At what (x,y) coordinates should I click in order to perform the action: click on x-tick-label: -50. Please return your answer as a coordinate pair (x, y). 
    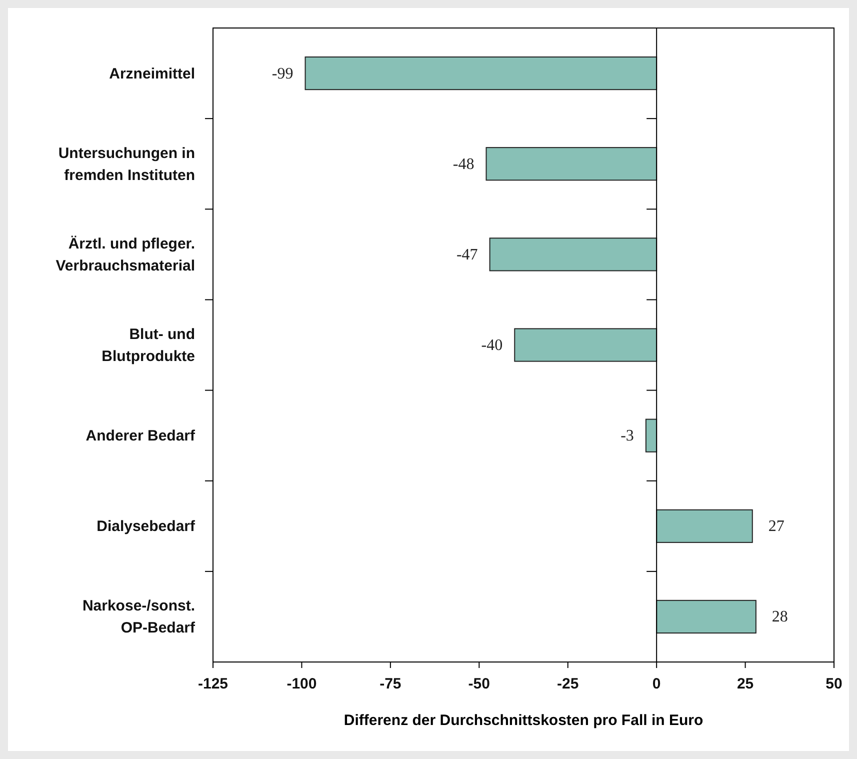
    Looking at the image, I should click on (479, 684).